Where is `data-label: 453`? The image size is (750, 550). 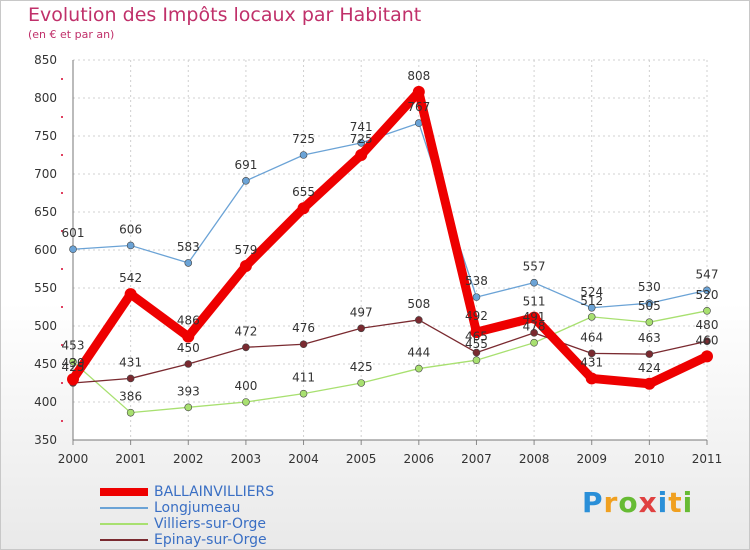
data-label: 453 is located at coordinates (73, 346).